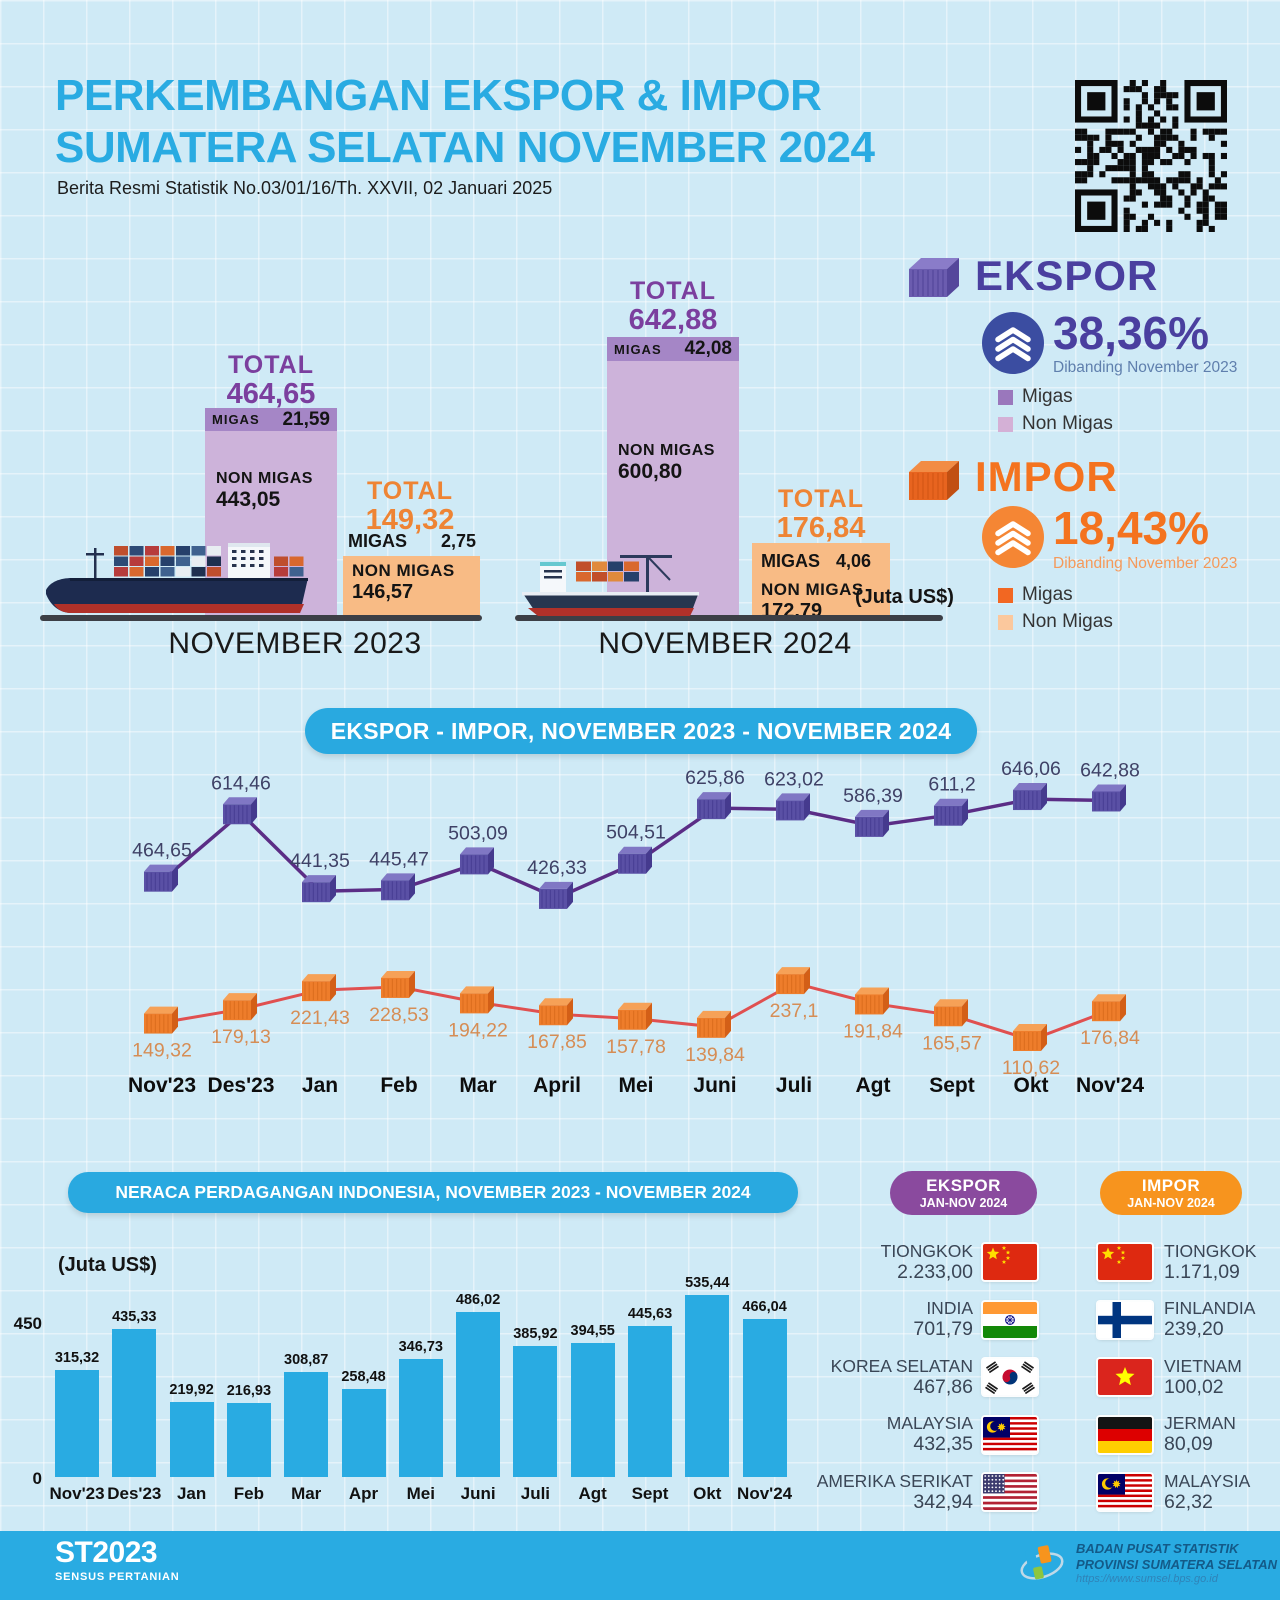 The width and height of the screenshot is (1280, 1600). What do you see at coordinates (399, 859) in the screenshot?
I see `ekspor-value-label: 445,47` at bounding box center [399, 859].